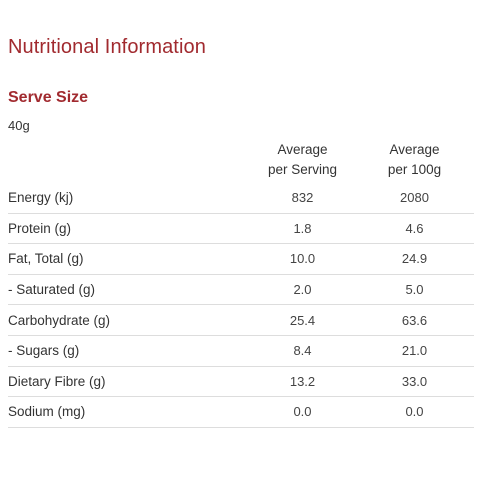 This screenshot has height=483, width=483. Describe the element at coordinates (241, 351) in the screenshot. I see `table-row: - Sugars (g) 8.4 21.0` at that location.